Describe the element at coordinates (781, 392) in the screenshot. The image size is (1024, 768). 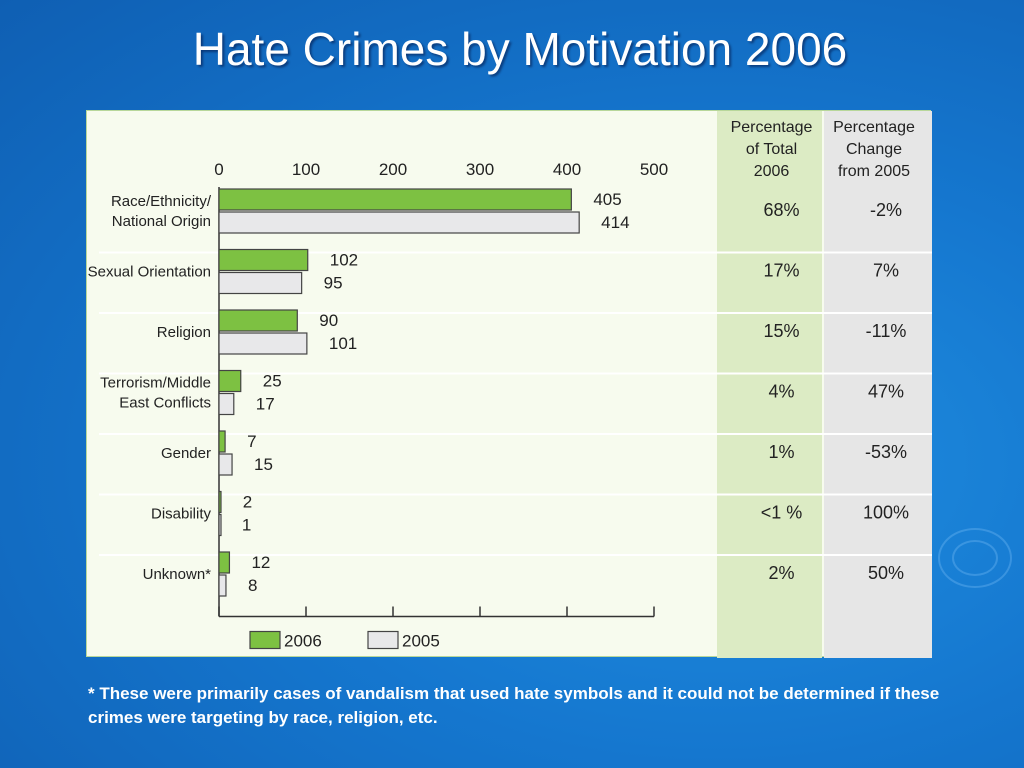
I see `table-cell: 4%` at that location.